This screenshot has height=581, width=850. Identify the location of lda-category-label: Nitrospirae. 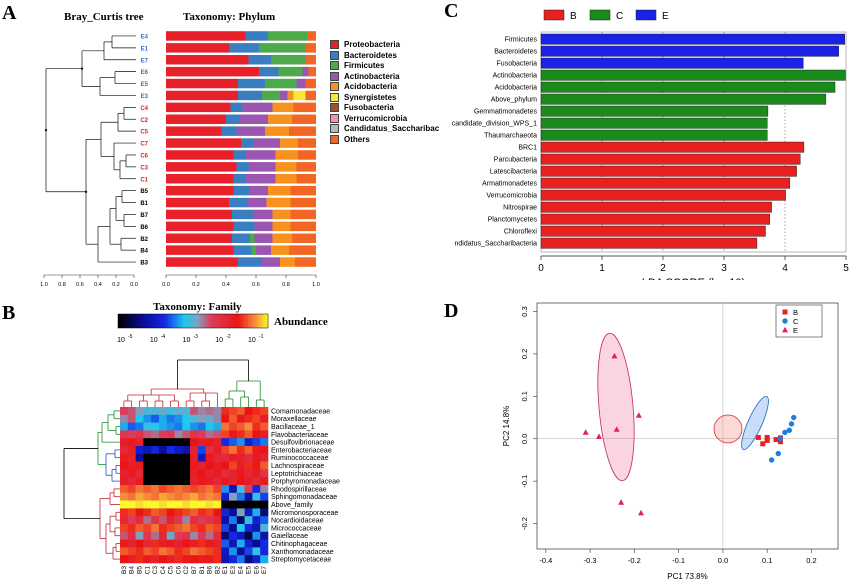
(520, 208).